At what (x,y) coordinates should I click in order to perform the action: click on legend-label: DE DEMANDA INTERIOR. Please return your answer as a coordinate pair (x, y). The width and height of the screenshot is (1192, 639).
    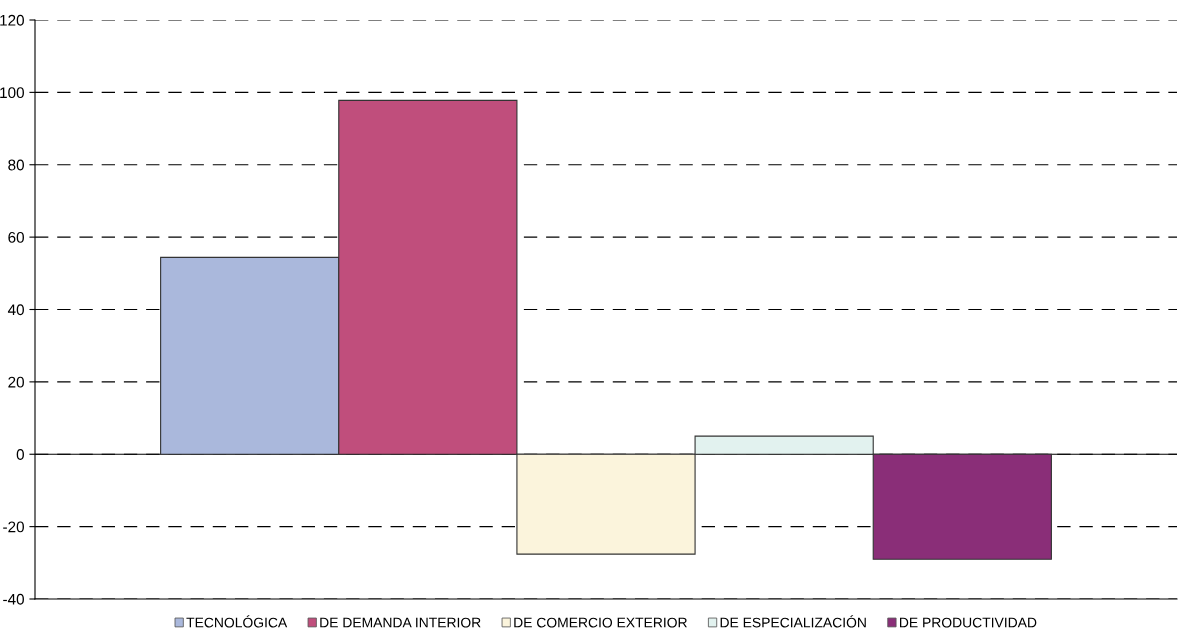
    Looking at the image, I should click on (400, 622).